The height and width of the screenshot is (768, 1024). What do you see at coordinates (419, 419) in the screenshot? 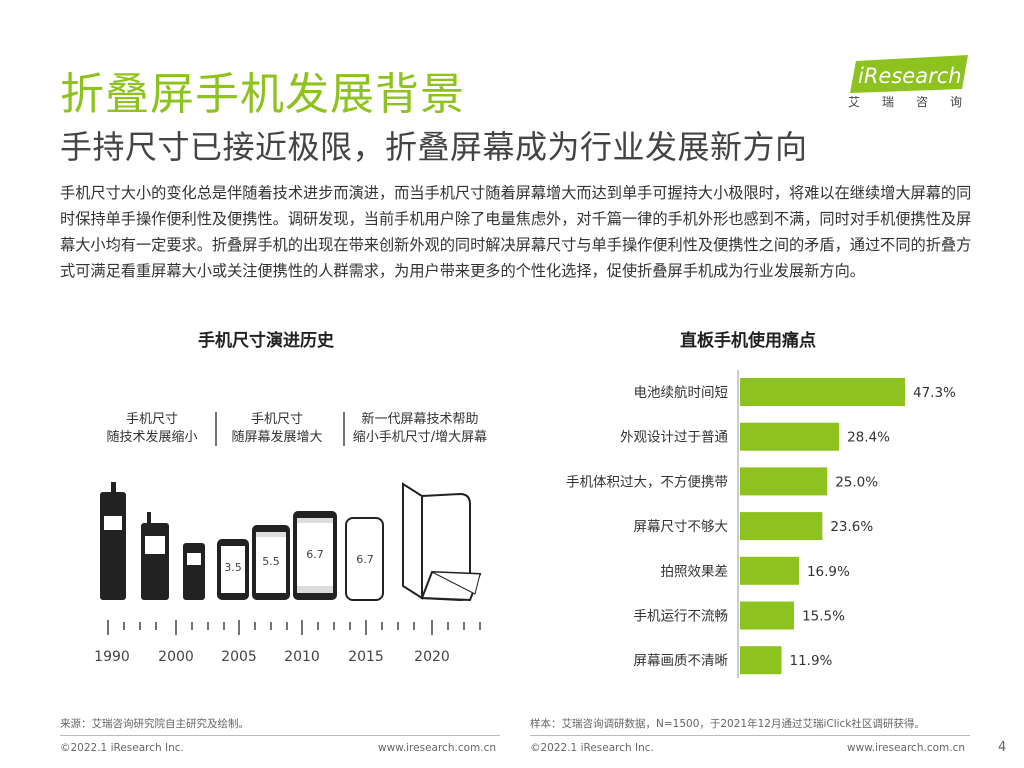
I see `phase3-label-line1: 新一代屏幕技术帮助` at bounding box center [419, 419].